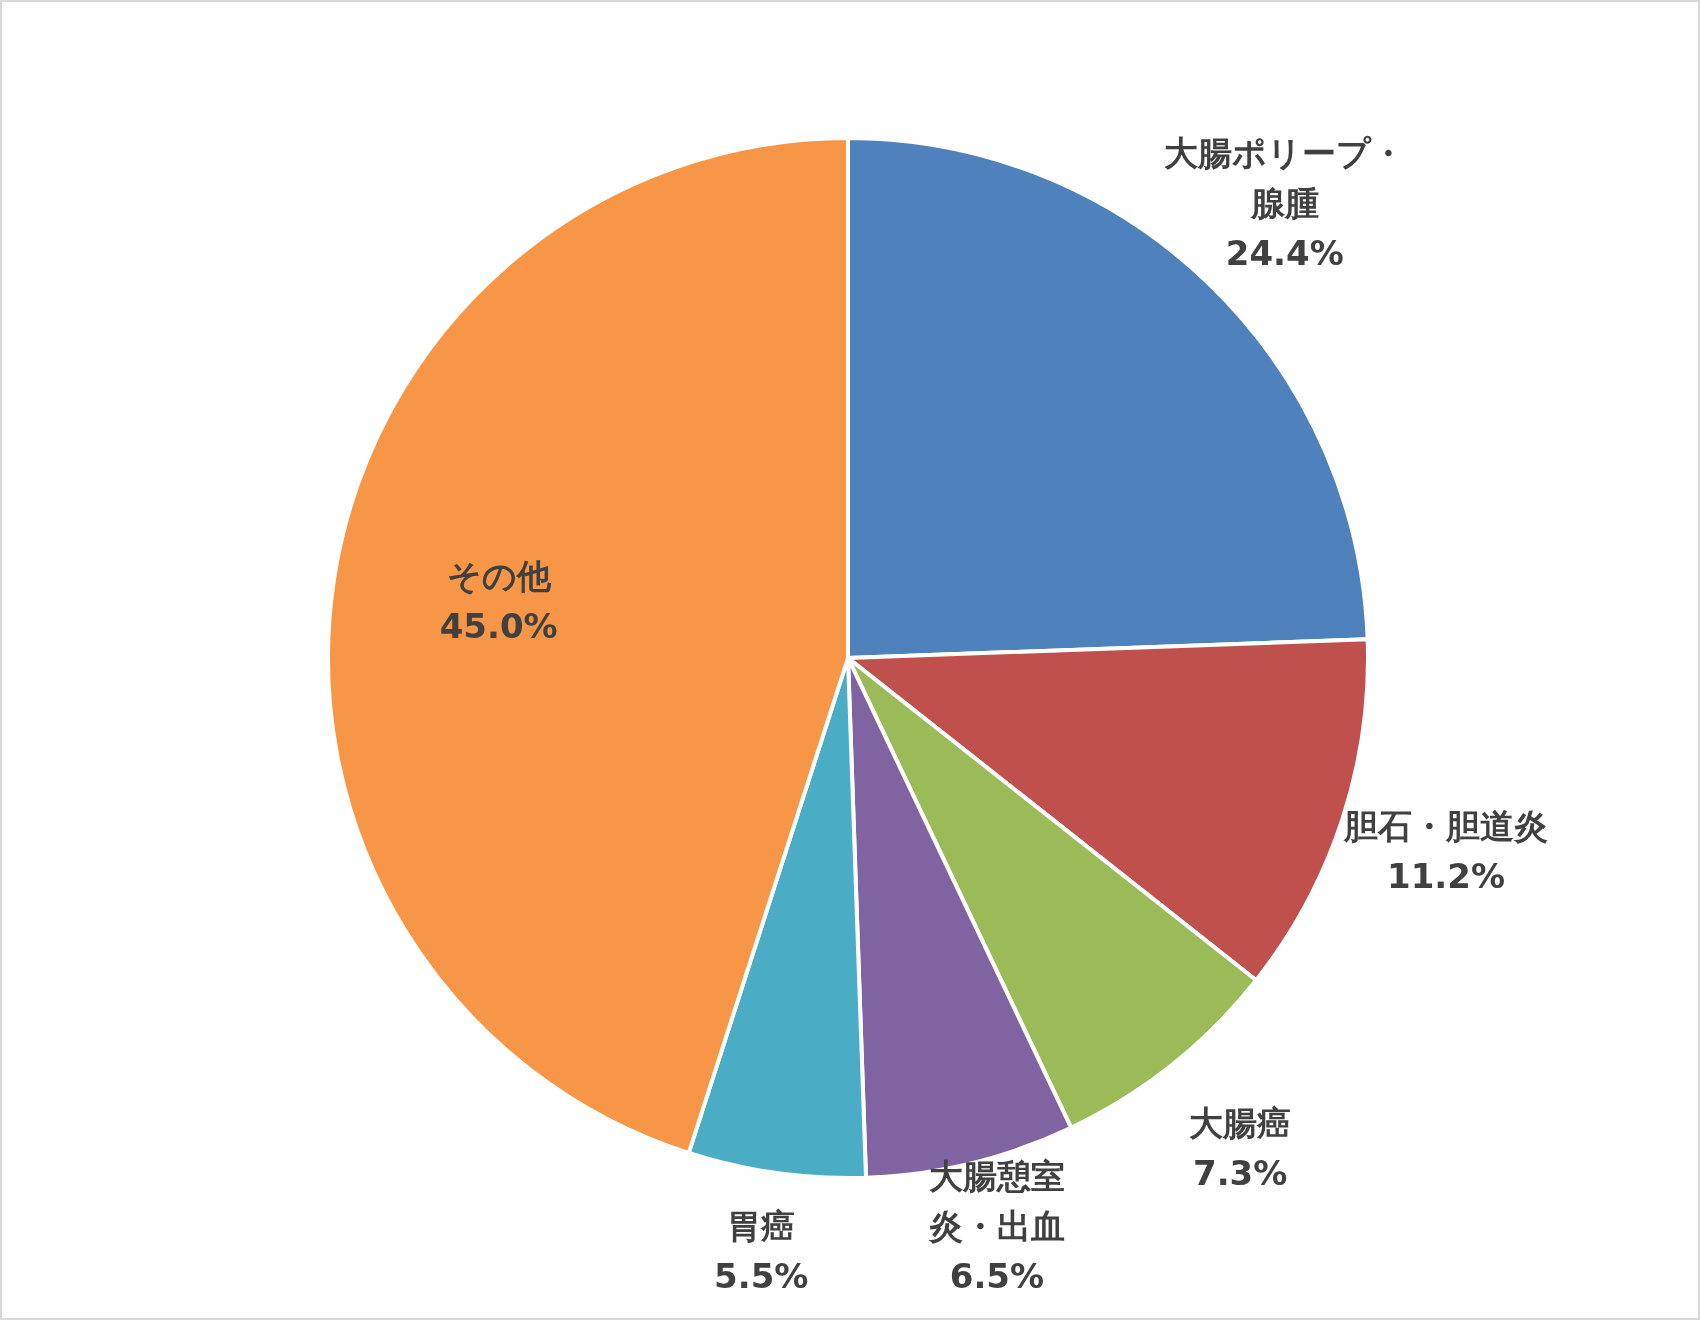 Image resolution: width=1700 pixels, height=1320 pixels. What do you see at coordinates (499, 575) in the screenshot?
I see `slice-label: その他` at bounding box center [499, 575].